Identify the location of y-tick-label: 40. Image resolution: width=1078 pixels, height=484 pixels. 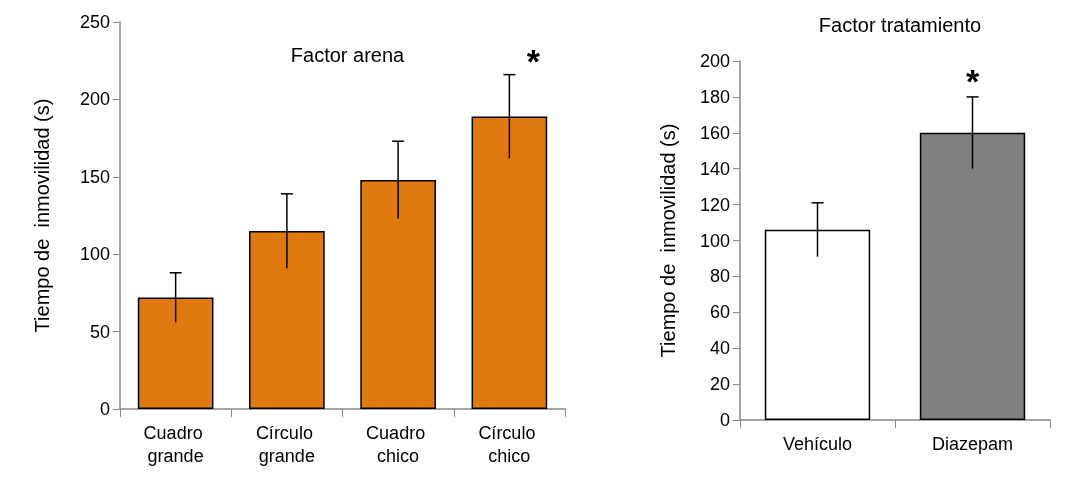
(719, 348).